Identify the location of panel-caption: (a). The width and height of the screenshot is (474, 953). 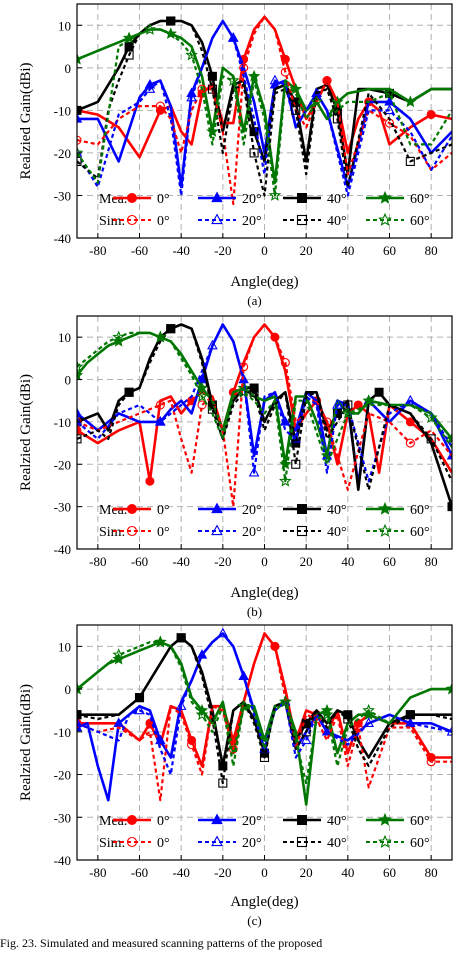
(254, 300).